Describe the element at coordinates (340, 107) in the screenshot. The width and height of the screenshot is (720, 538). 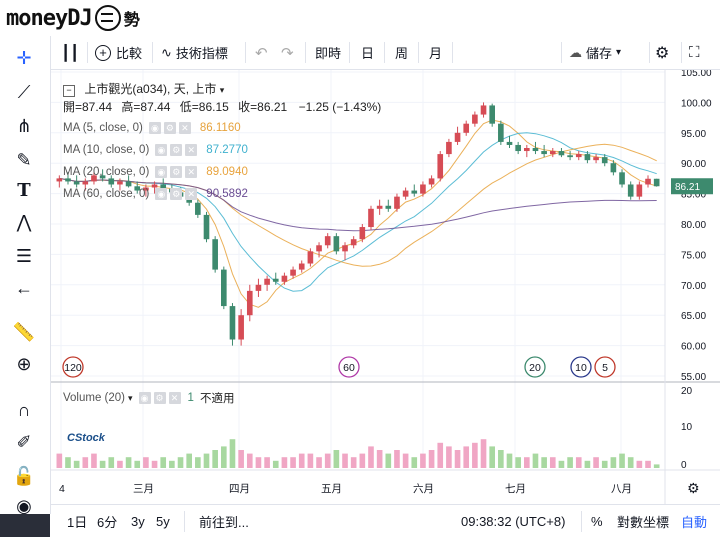
I see `change-value: −1.25 (−1.43%)` at that location.